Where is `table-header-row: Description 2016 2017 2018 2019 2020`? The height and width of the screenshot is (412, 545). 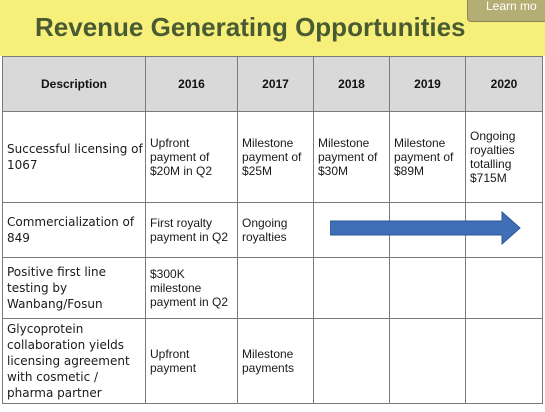
table-header-row: Description 2016 2017 2018 2019 2020 is located at coordinates (272, 84).